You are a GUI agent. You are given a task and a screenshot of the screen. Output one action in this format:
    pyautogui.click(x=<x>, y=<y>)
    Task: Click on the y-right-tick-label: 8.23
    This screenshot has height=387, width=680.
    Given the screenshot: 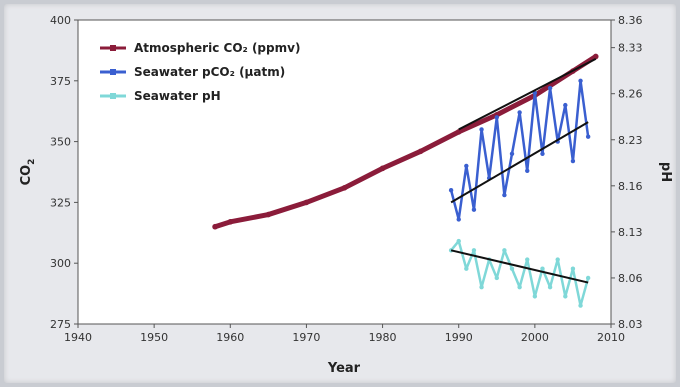 What is the action you would take?
    pyautogui.click(x=630, y=140)
    